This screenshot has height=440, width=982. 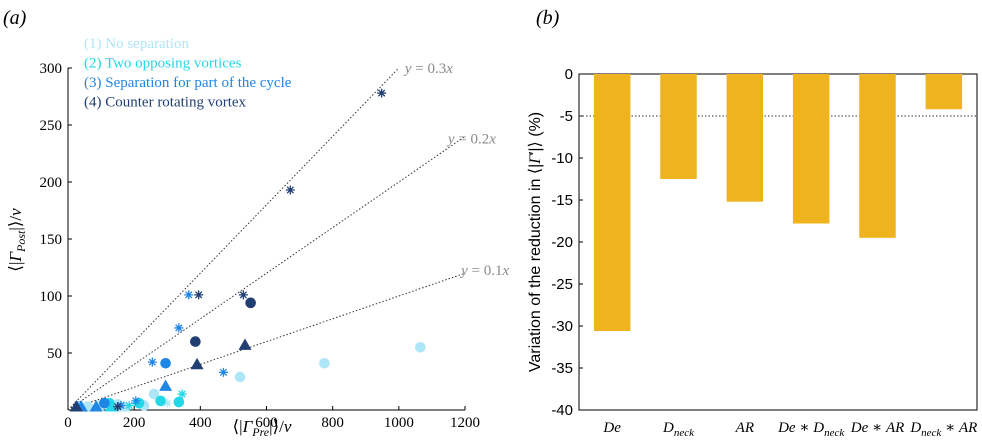 I want to click on scatter-x-tick-label: 0, so click(x=68, y=423).